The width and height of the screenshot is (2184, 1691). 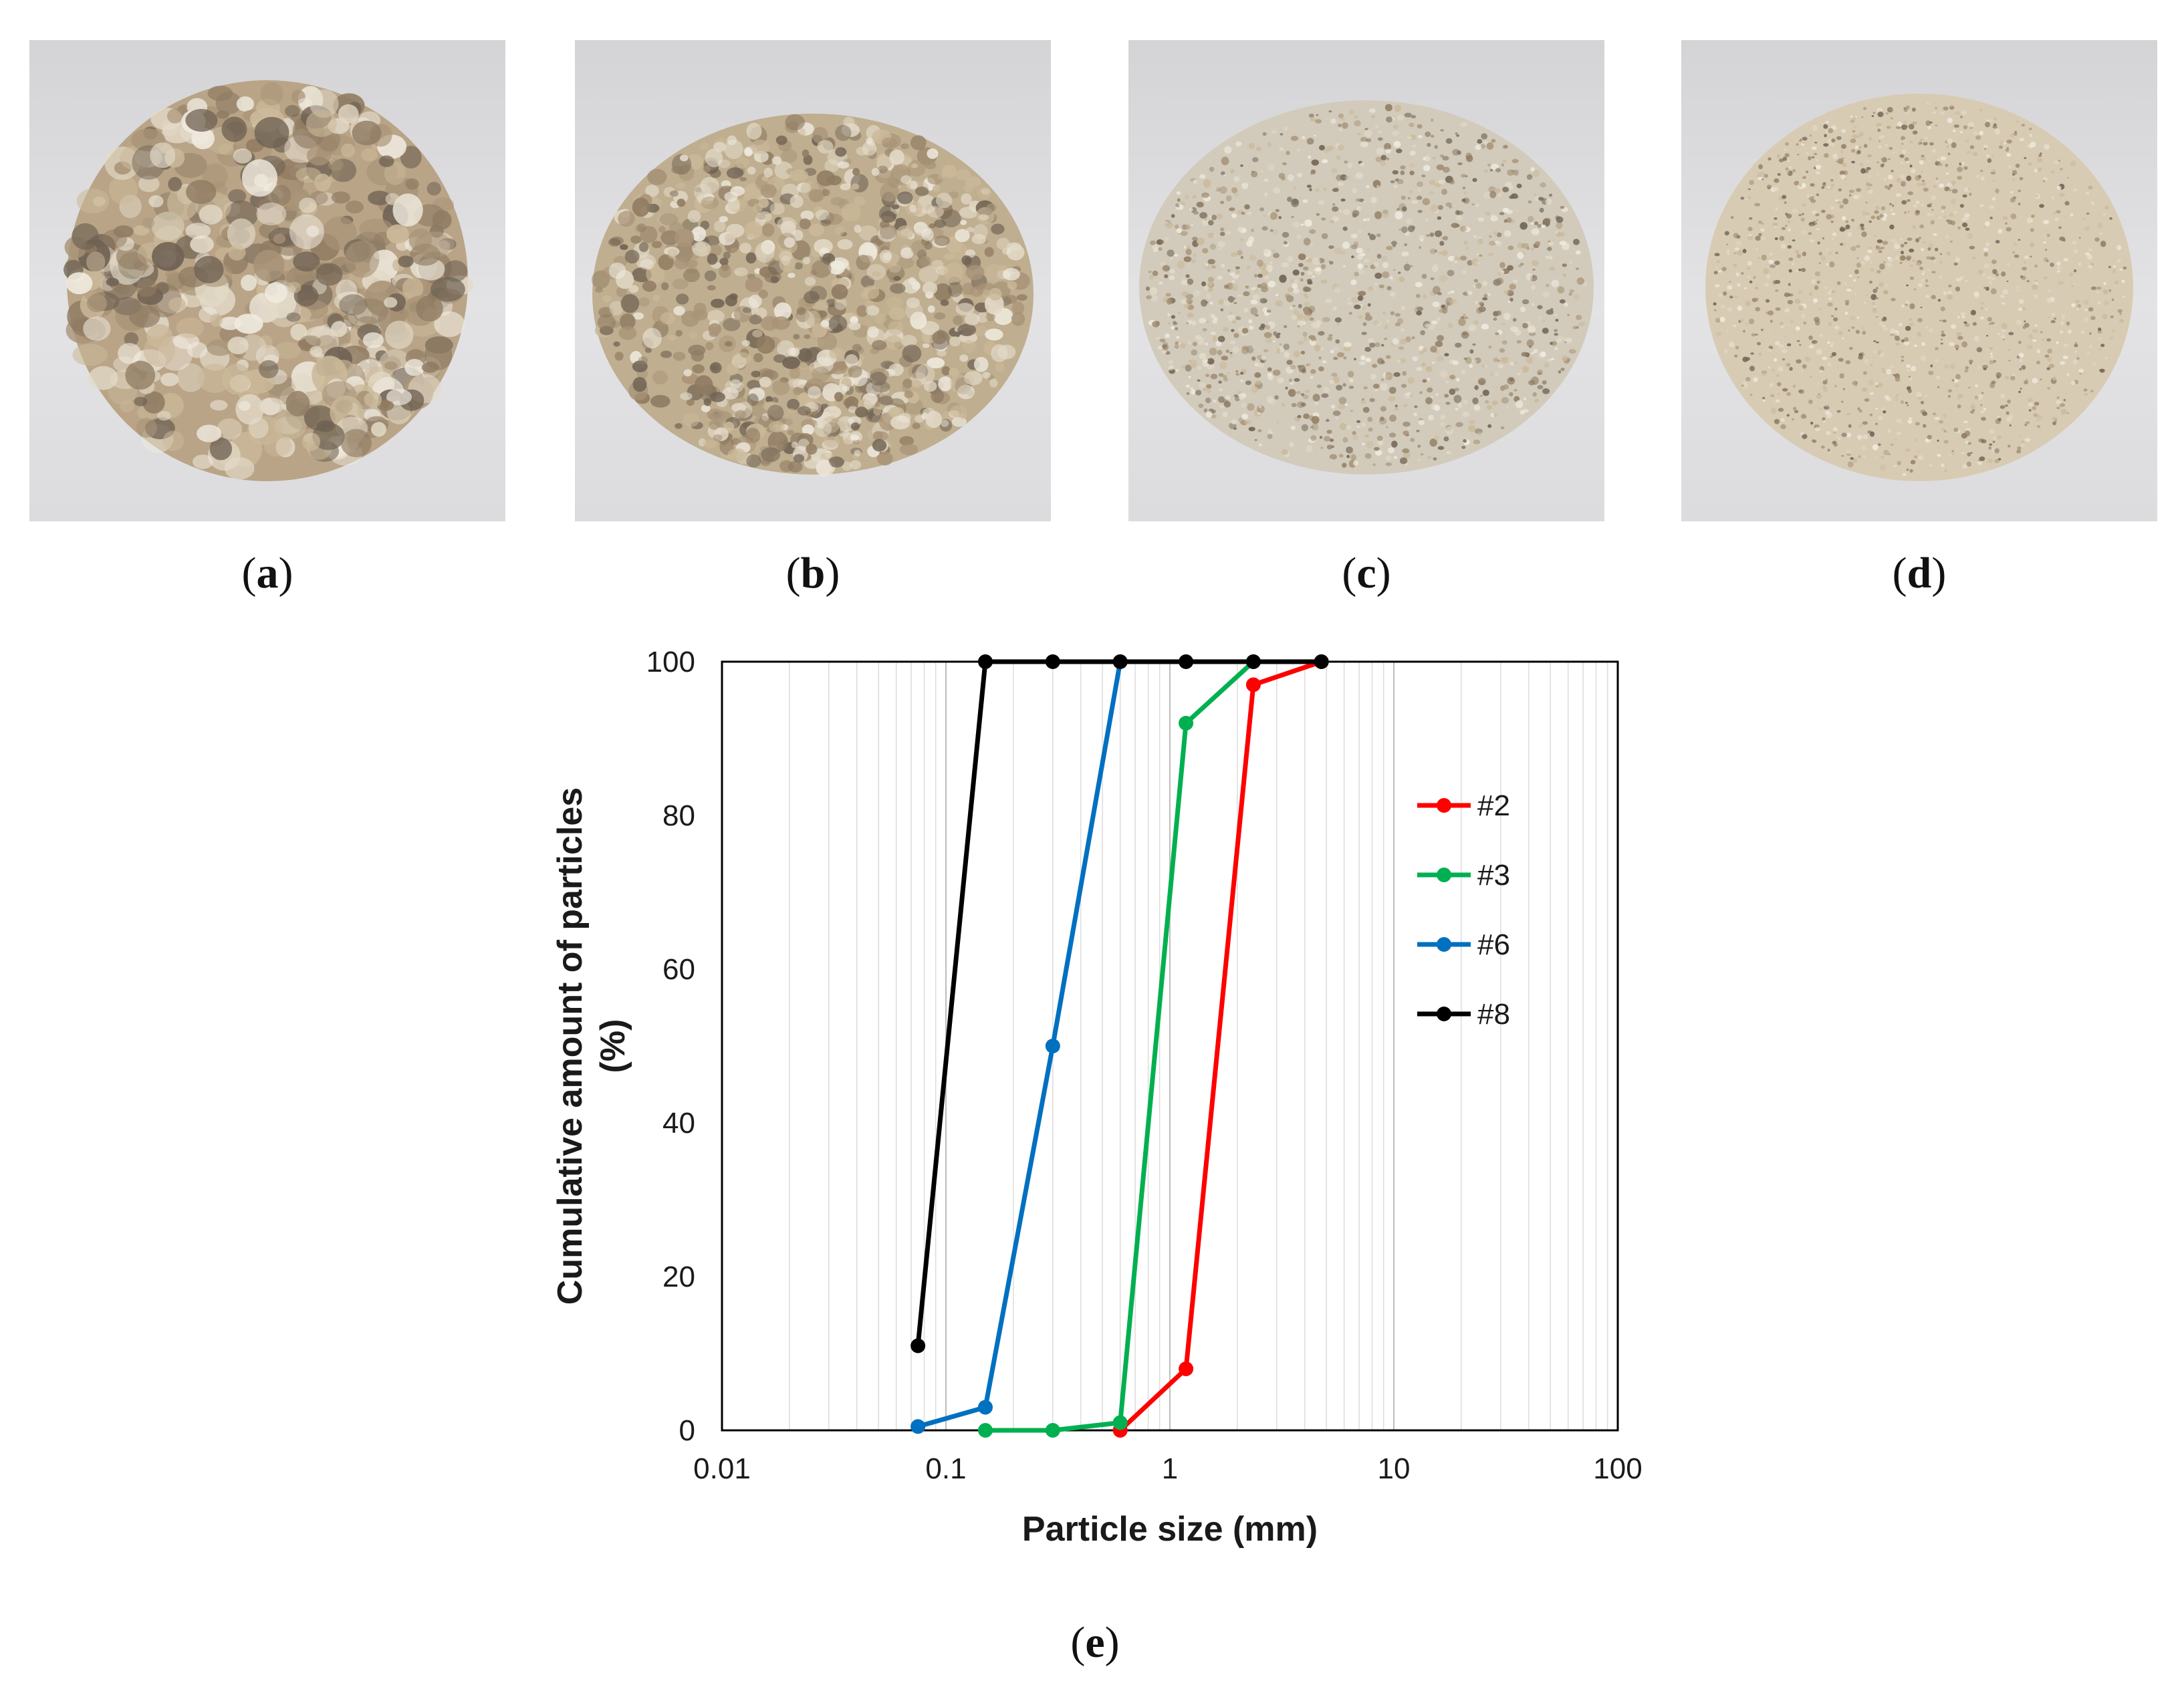 I want to click on y-tick-label: 0, so click(x=687, y=1431).